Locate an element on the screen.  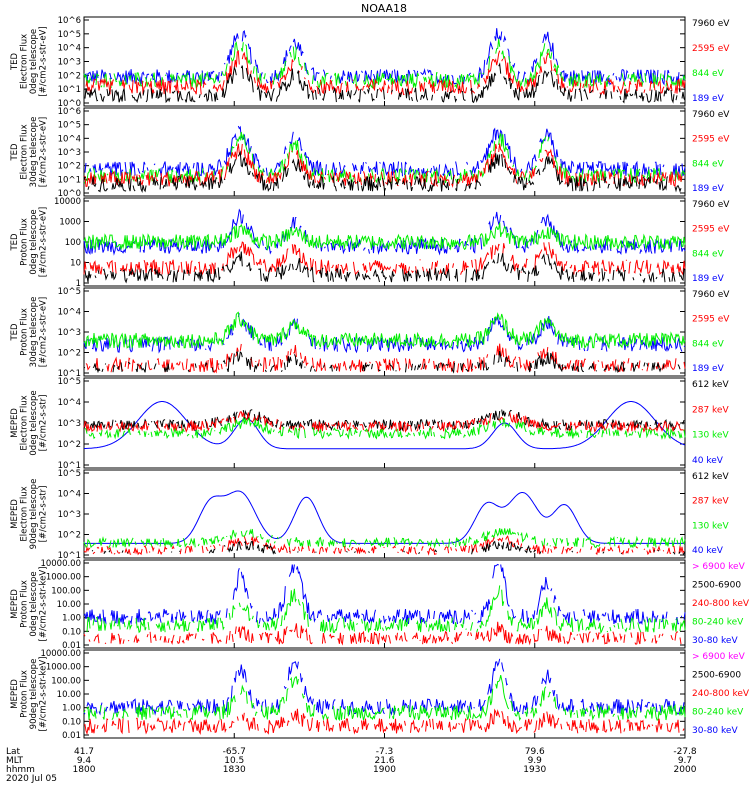
axis-tick-lat: 79.6 is located at coordinates (535, 752).